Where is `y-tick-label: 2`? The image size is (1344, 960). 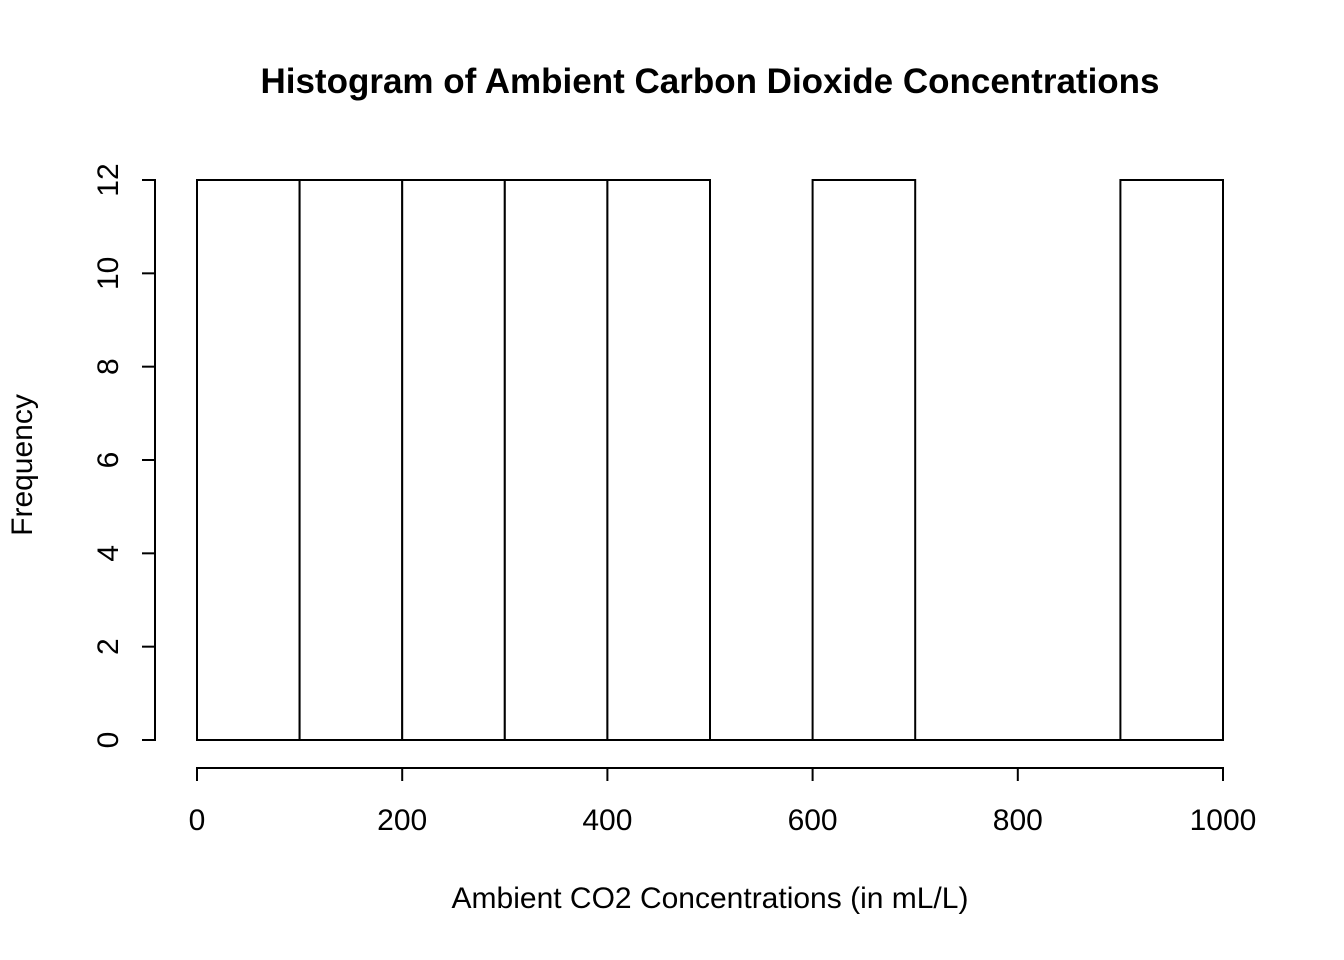 y-tick-label: 2 is located at coordinates (108, 646).